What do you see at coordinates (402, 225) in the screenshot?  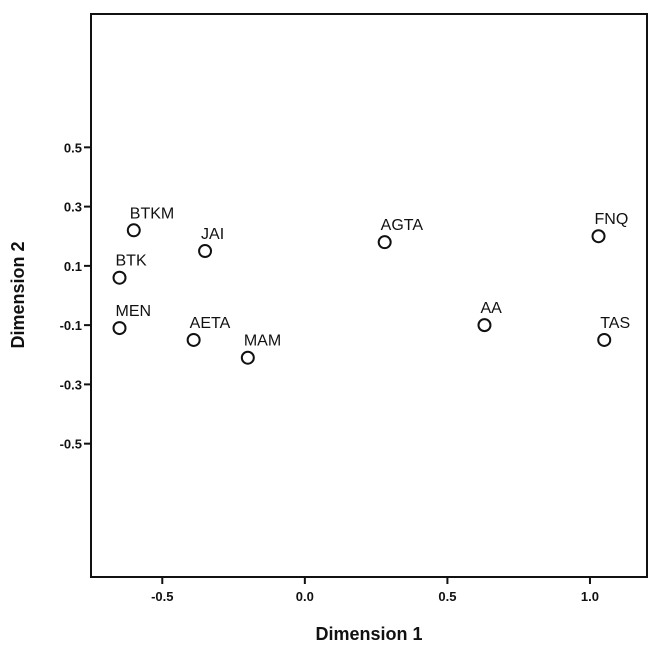 I see `point-label-agta: AGTA` at bounding box center [402, 225].